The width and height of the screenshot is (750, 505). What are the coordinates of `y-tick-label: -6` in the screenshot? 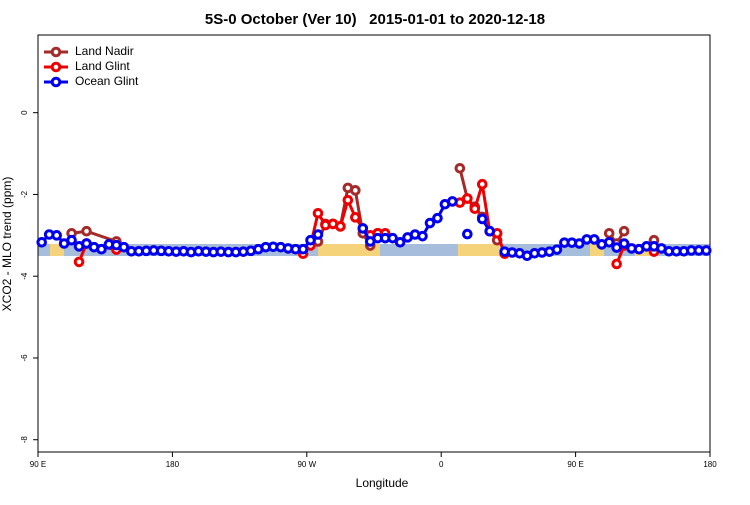 It's located at (24, 358).